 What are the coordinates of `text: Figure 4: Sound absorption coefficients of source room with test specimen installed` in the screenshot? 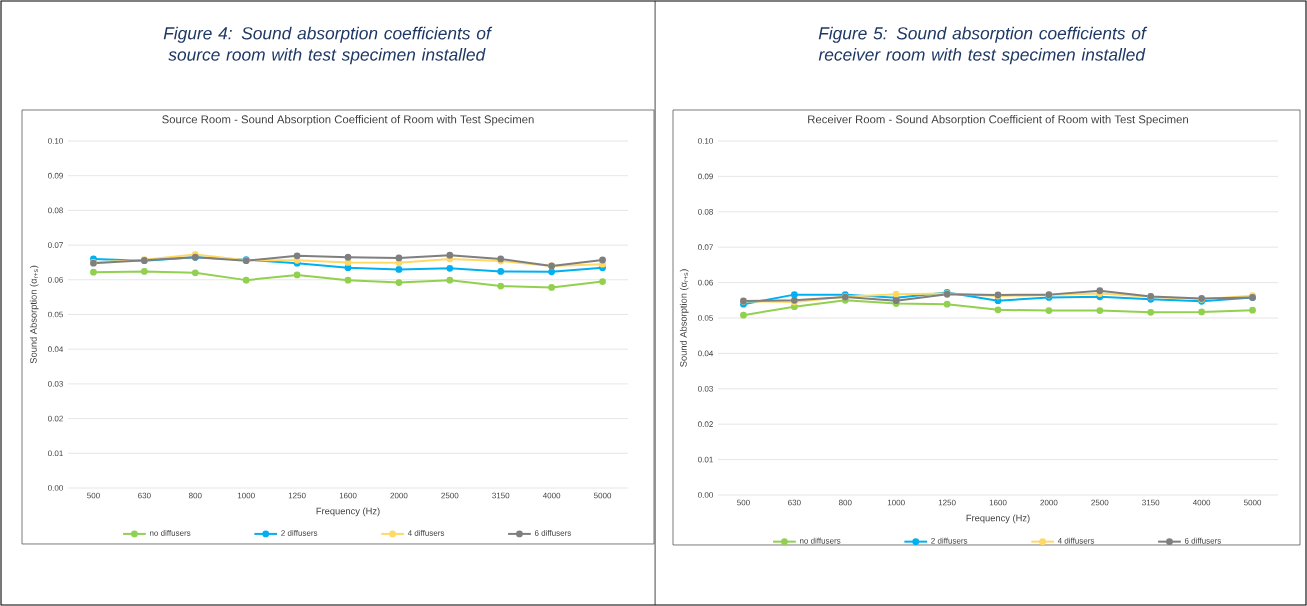 It's located at (328, 45).